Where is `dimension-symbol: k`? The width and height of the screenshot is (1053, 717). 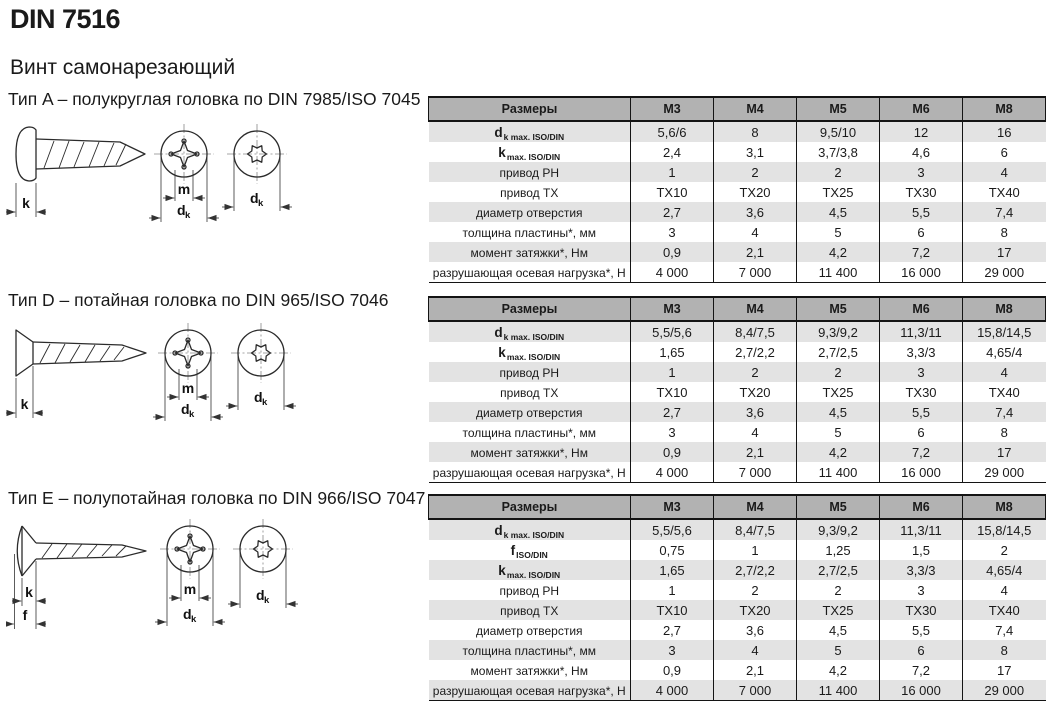
dimension-symbol: k is located at coordinates (502, 570).